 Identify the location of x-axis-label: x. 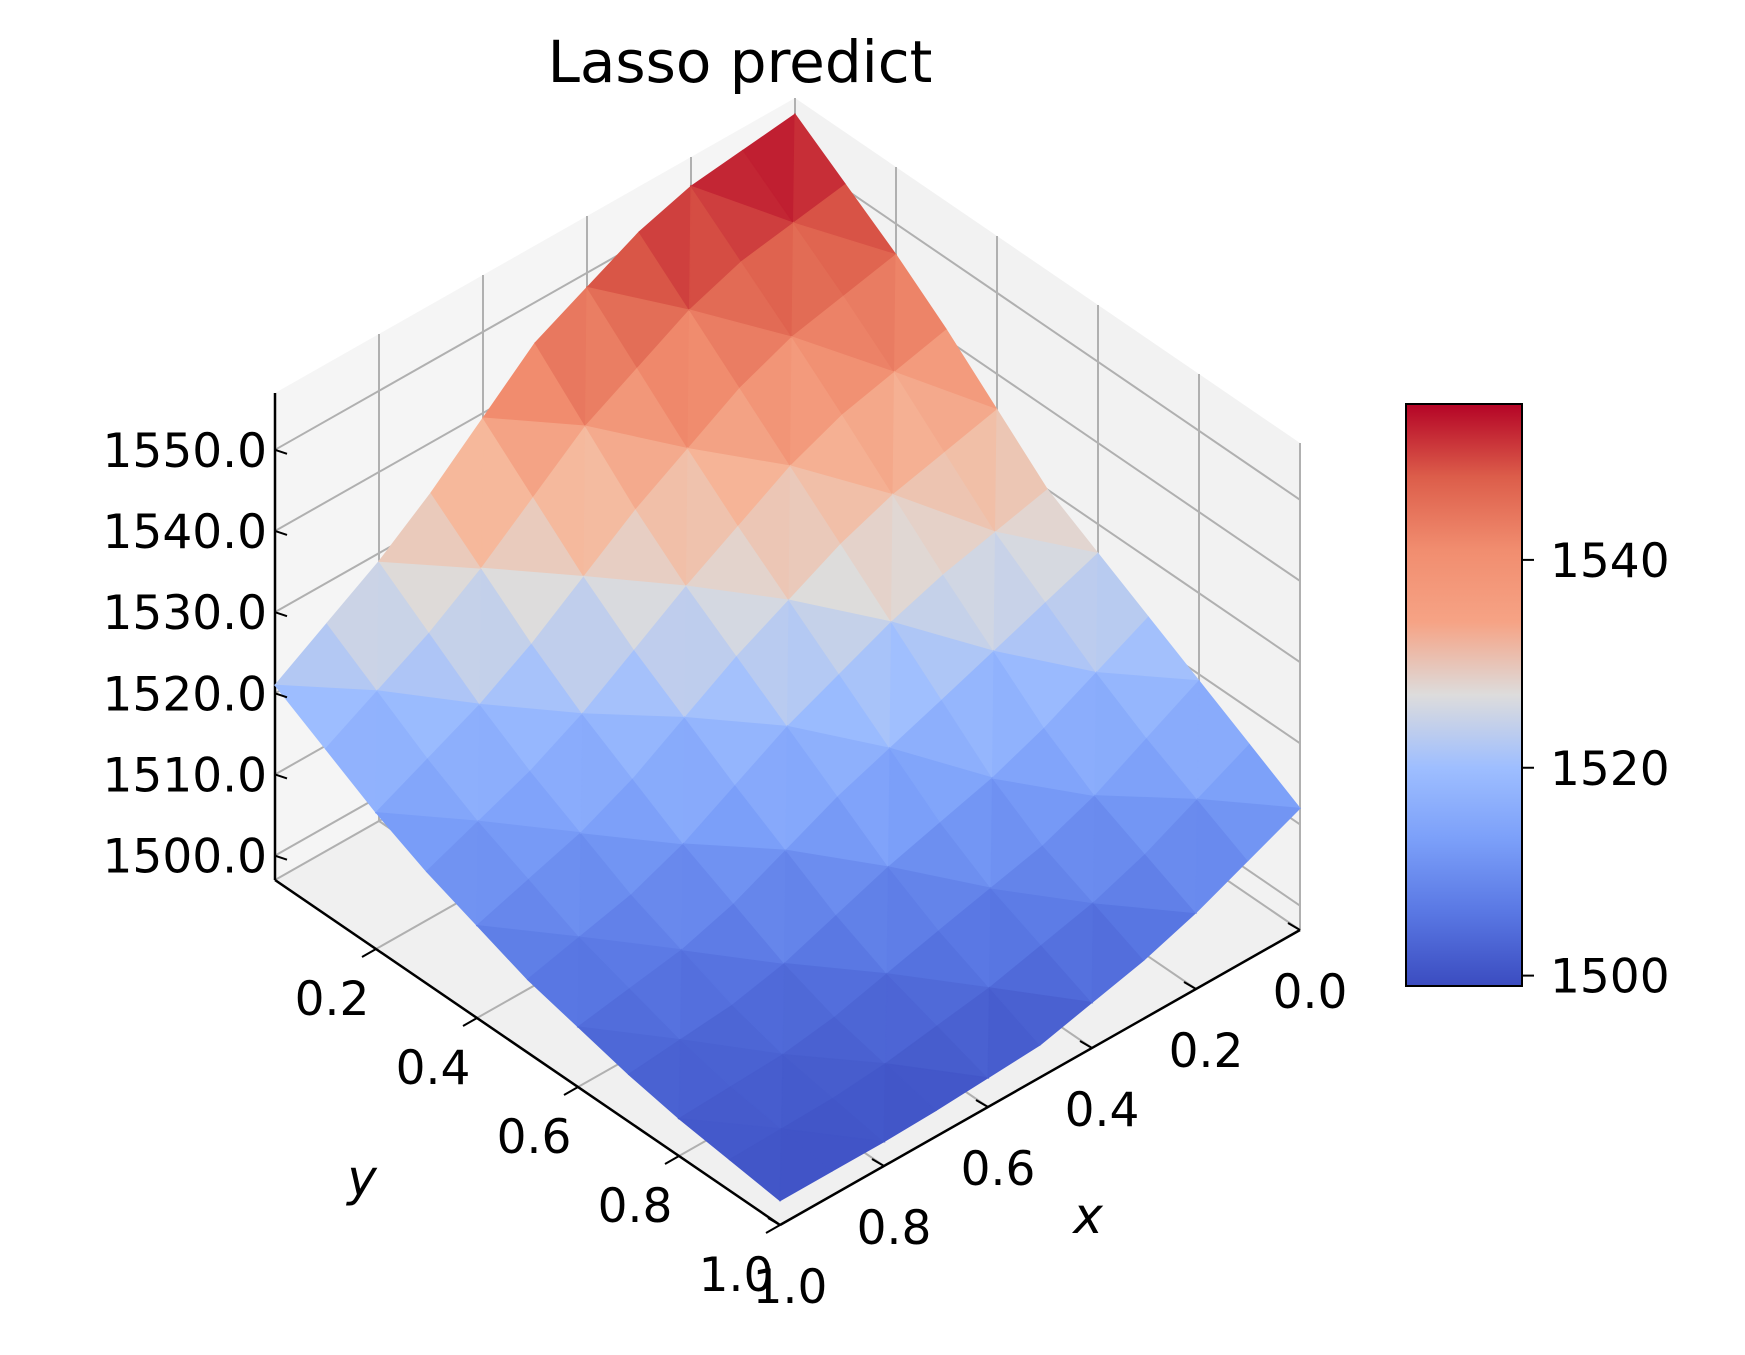
(1087, 1216).